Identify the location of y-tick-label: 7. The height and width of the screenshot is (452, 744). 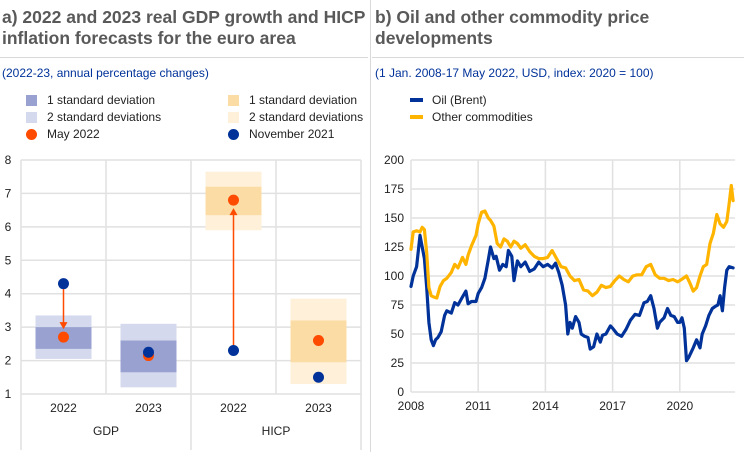
(8, 193).